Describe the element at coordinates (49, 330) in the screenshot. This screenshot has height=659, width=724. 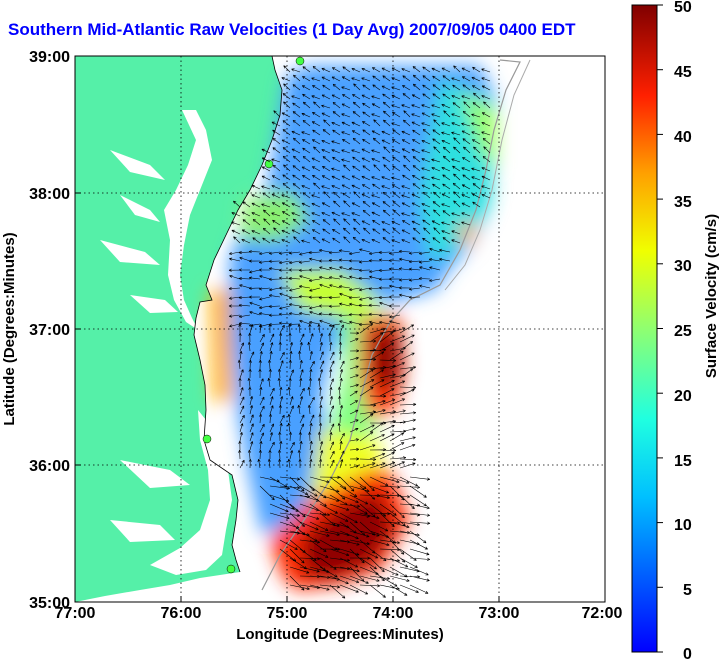
I see `y-tick-label: 37:00` at that location.